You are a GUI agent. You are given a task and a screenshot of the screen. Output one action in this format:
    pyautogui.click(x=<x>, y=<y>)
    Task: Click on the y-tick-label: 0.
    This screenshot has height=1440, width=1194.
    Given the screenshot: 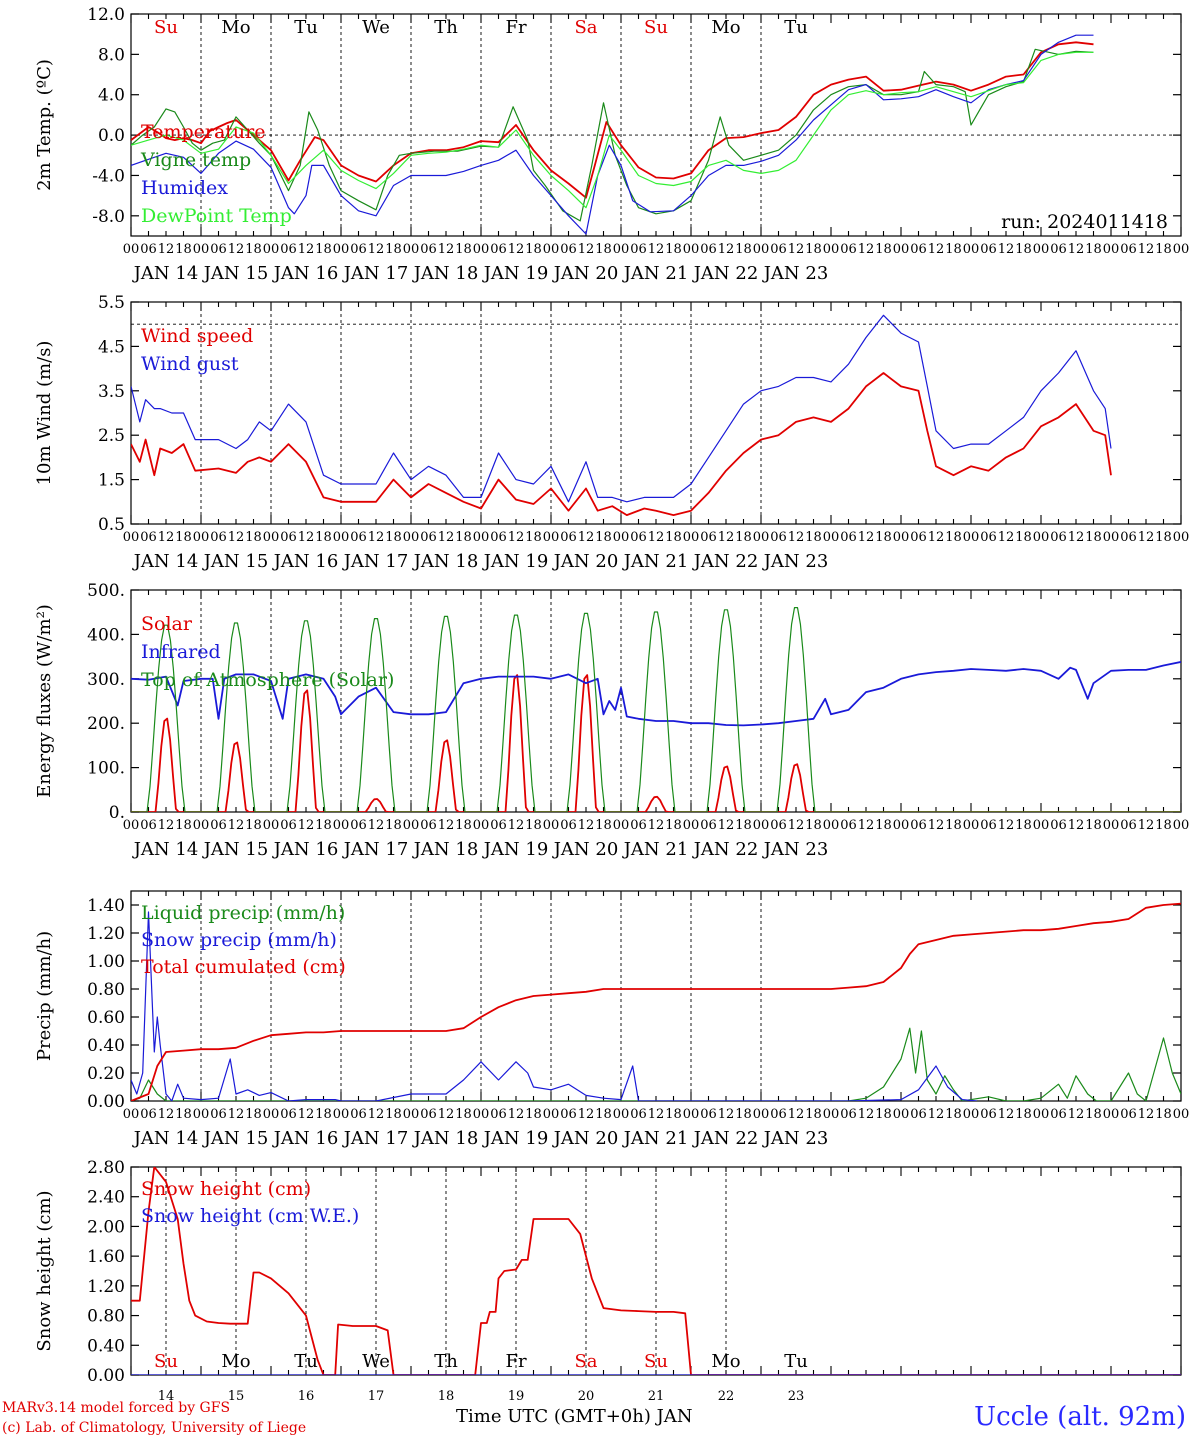 What is the action you would take?
    pyautogui.click(x=117, y=813)
    